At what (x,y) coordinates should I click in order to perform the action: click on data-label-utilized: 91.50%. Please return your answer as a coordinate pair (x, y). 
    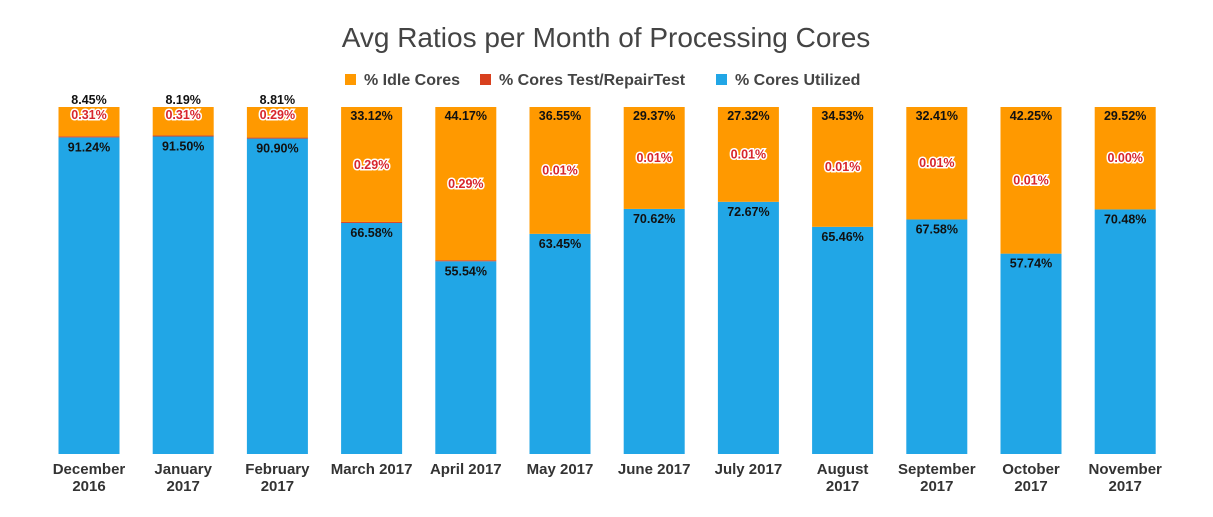
    Looking at the image, I should click on (183, 146).